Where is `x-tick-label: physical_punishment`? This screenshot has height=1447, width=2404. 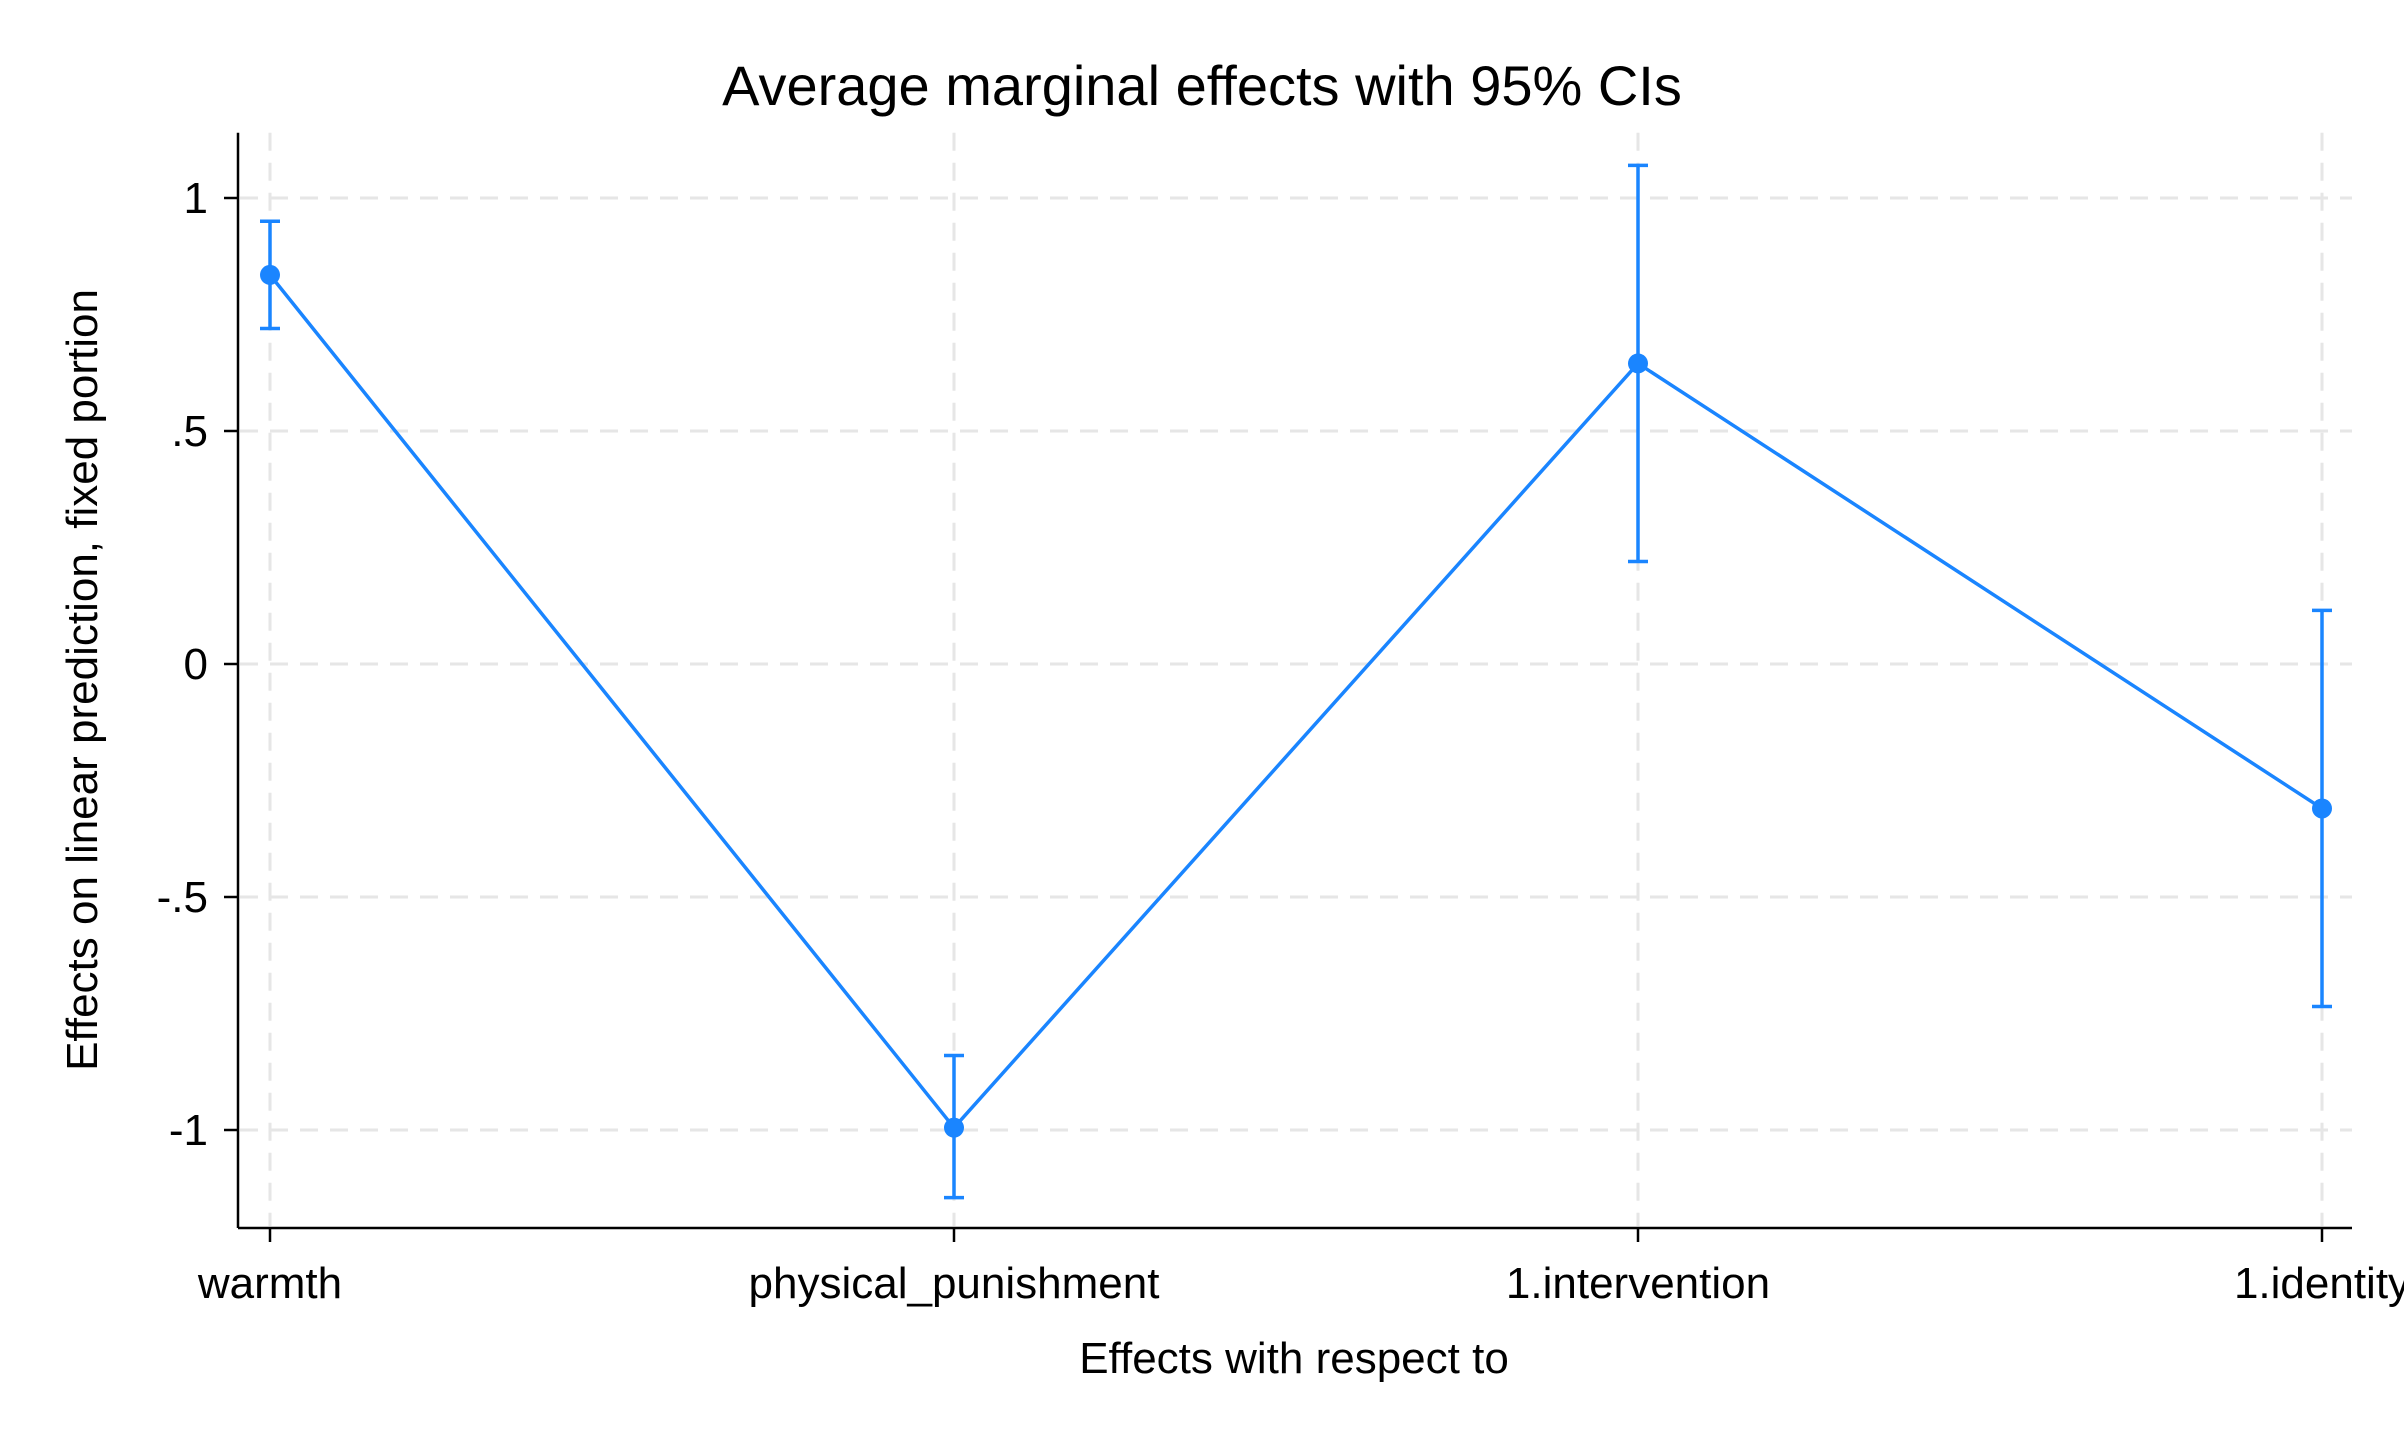 x-tick-label: physical_punishment is located at coordinates (954, 1283).